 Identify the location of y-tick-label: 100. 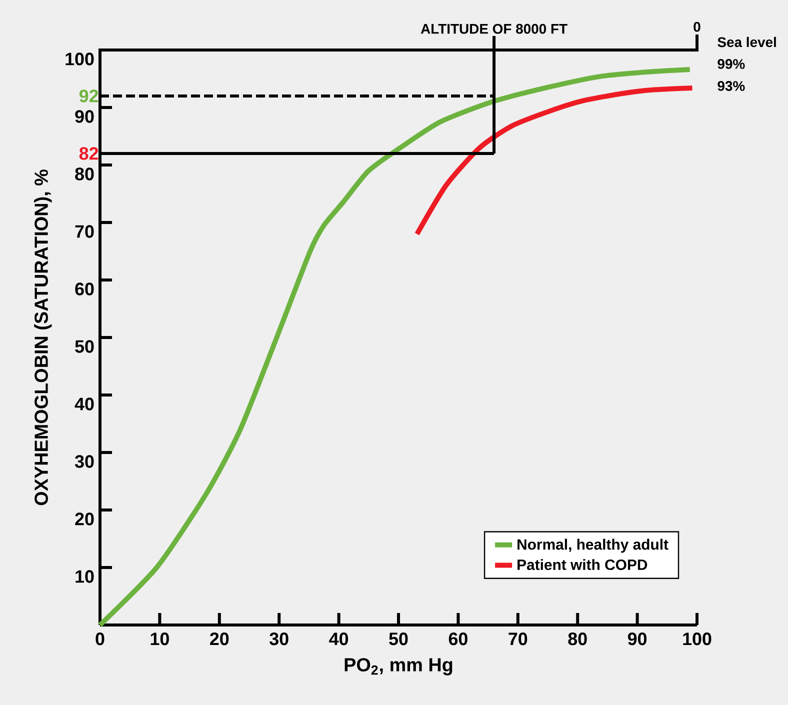
(80, 59).